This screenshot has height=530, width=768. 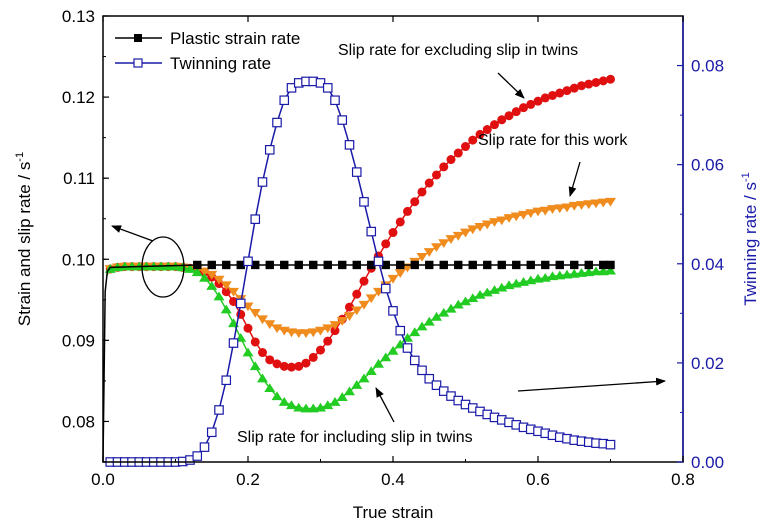 What do you see at coordinates (248, 479) in the screenshot?
I see `x-tick-label: 0.2` at bounding box center [248, 479].